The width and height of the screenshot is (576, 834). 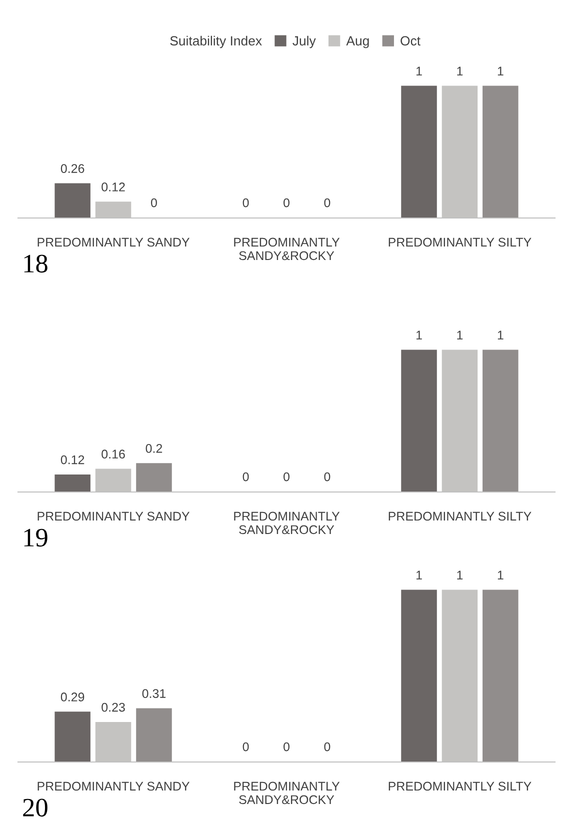 I want to click on legend-label: July, so click(x=304, y=42).